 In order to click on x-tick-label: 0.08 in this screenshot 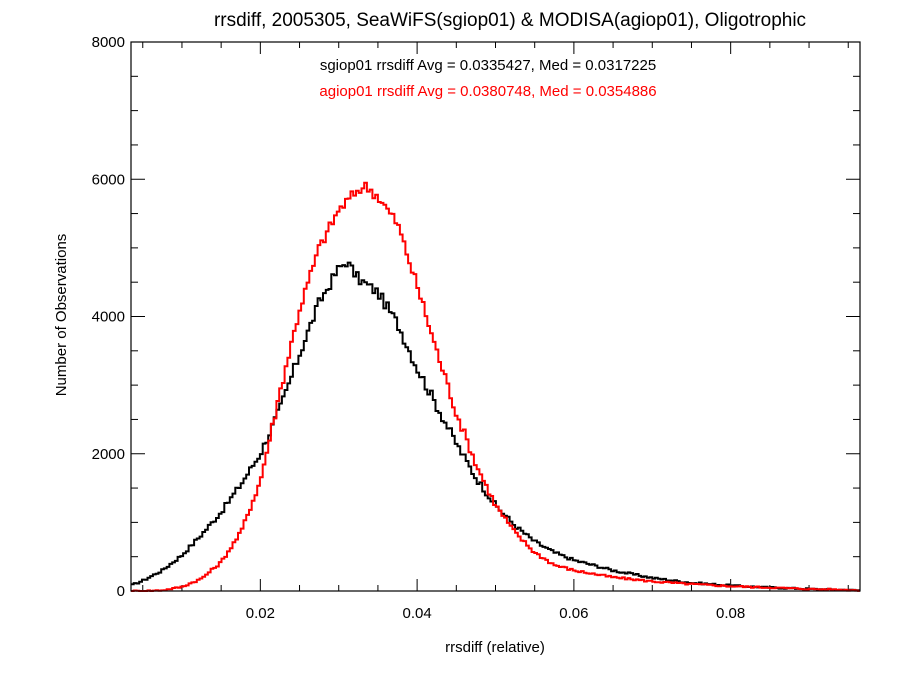, I will do `click(730, 613)`.